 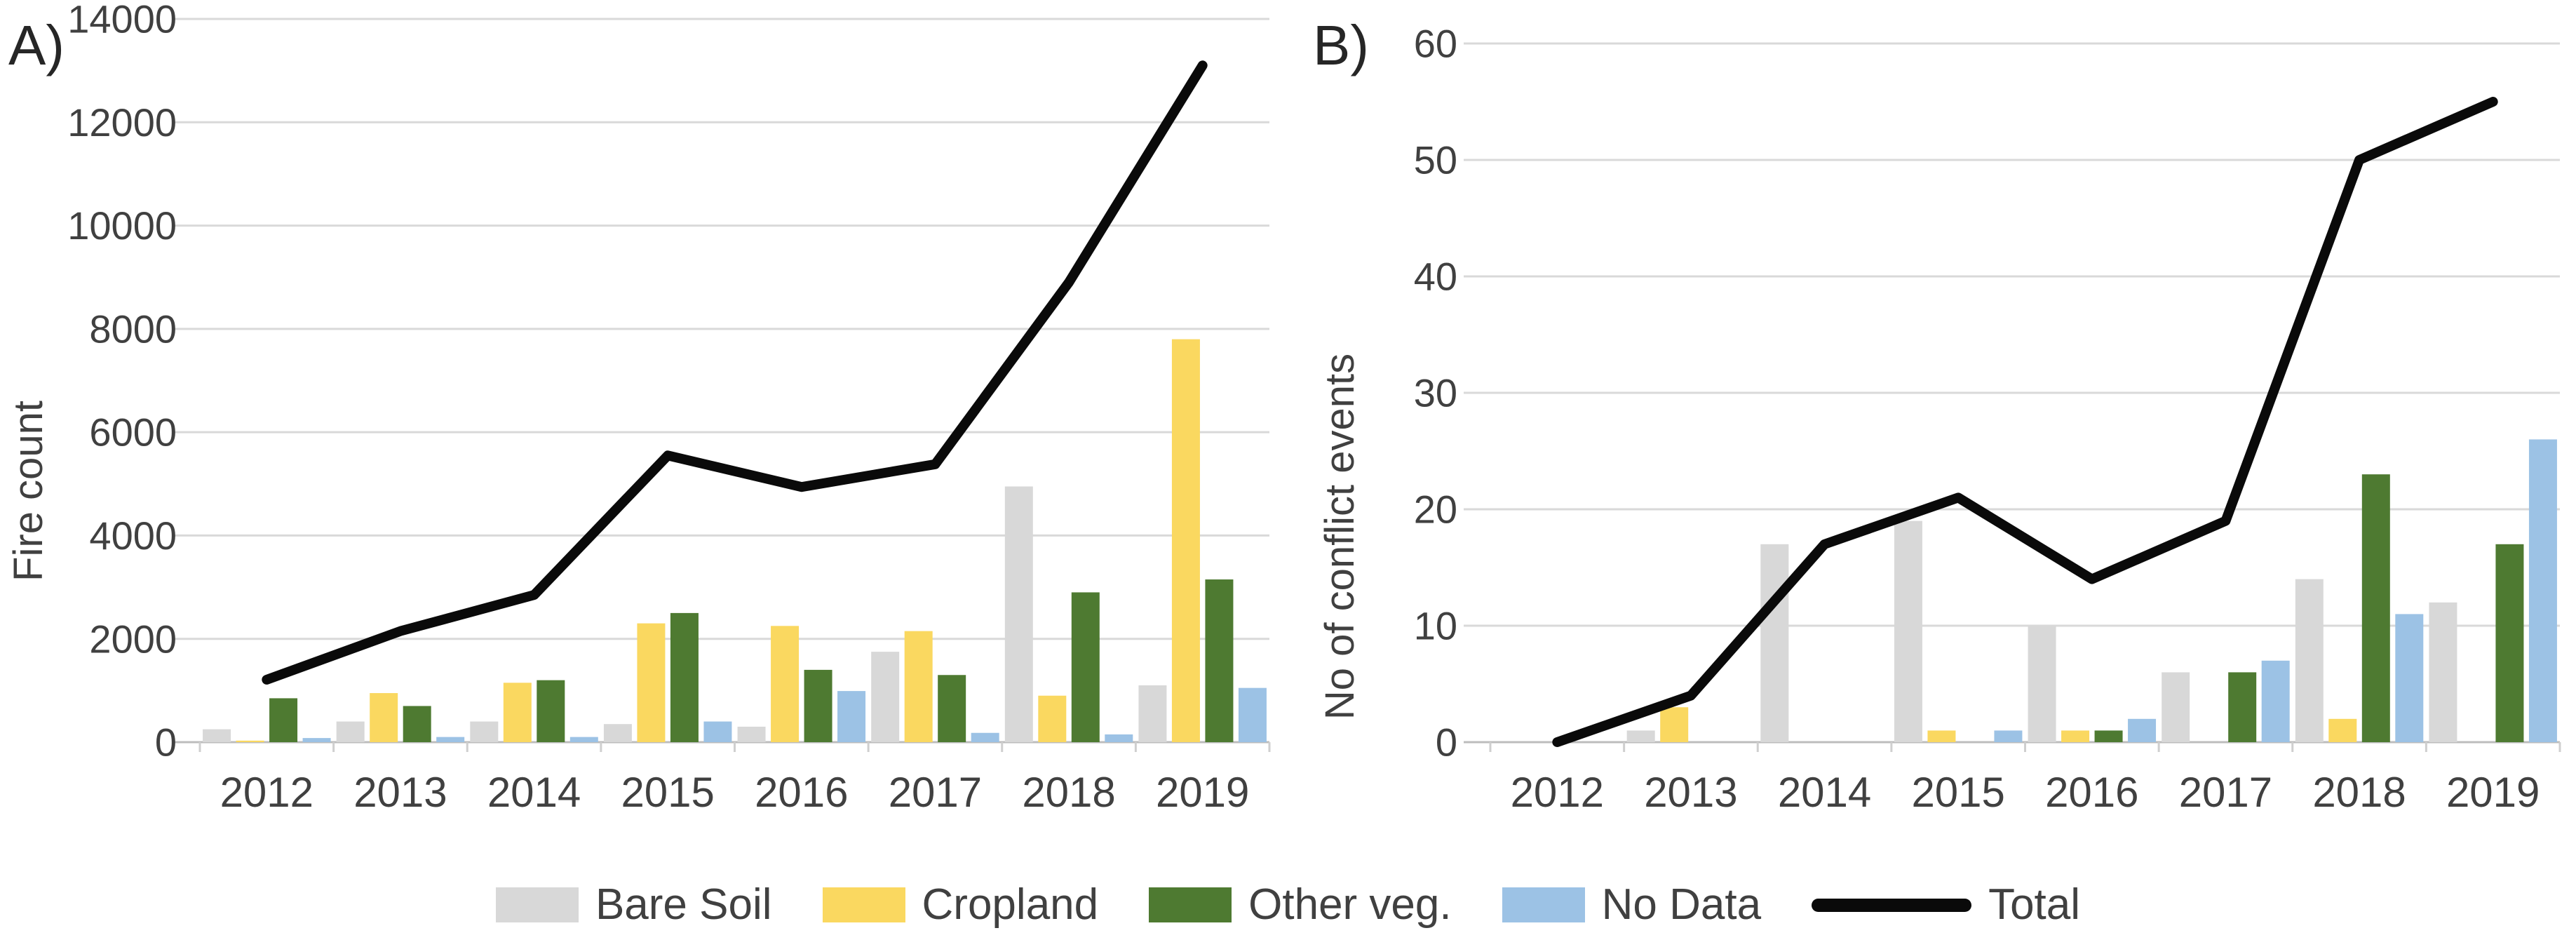 I want to click on legend-swatch-cropland, so click(x=863, y=904).